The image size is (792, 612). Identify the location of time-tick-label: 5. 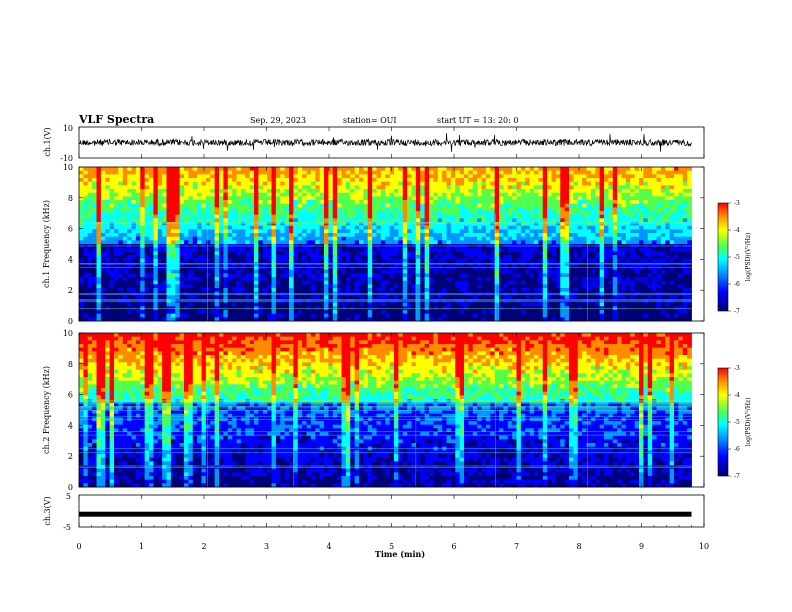
(391, 546).